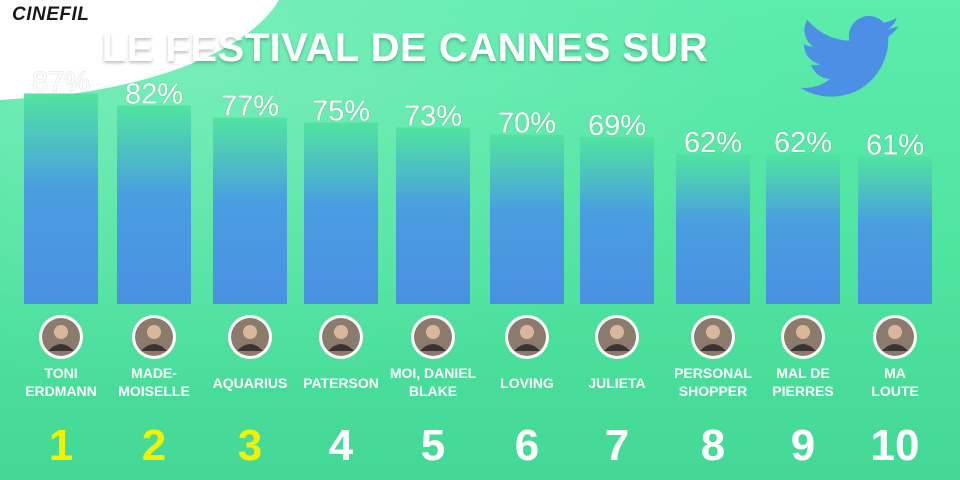  I want to click on rank-number: 1, so click(61, 445).